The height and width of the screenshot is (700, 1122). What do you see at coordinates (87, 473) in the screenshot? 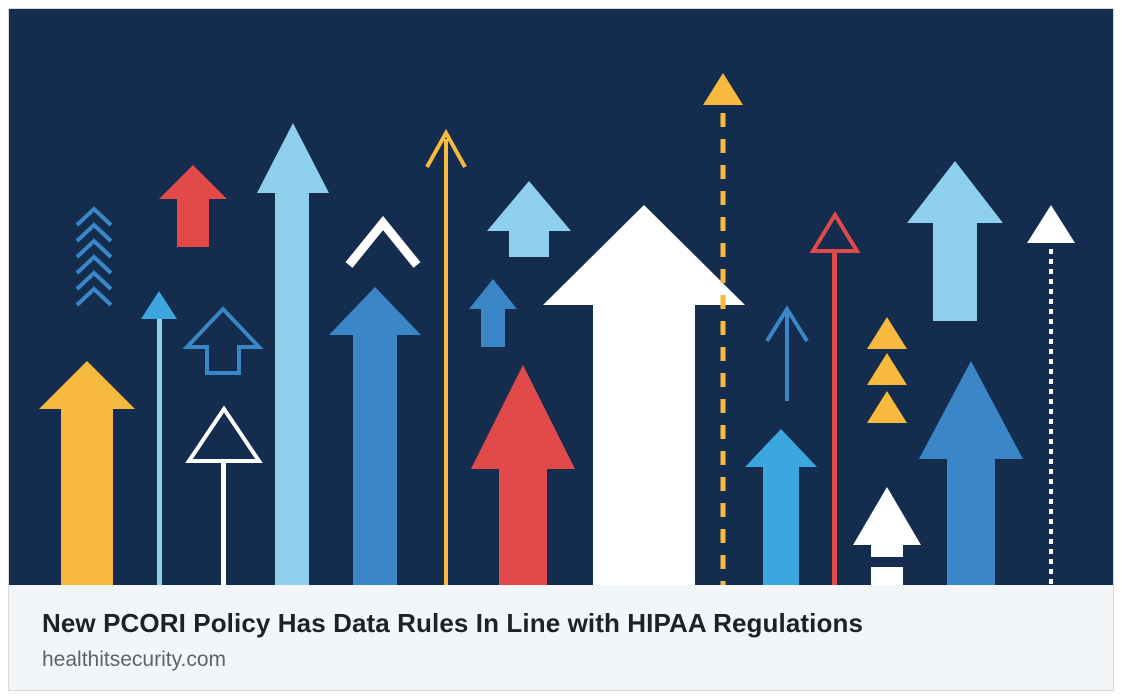
I see `yellow-arrow-icon` at bounding box center [87, 473].